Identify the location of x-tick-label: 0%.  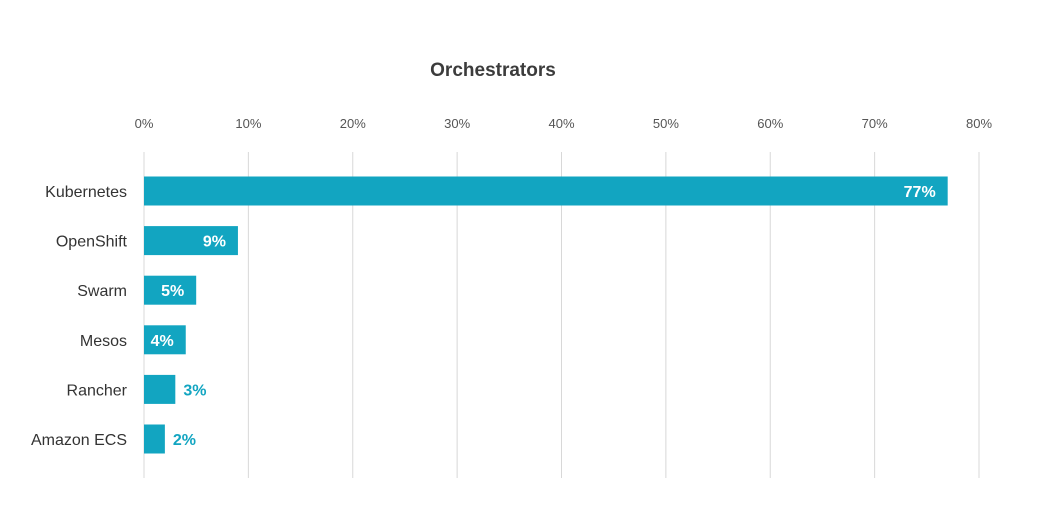
(144, 123).